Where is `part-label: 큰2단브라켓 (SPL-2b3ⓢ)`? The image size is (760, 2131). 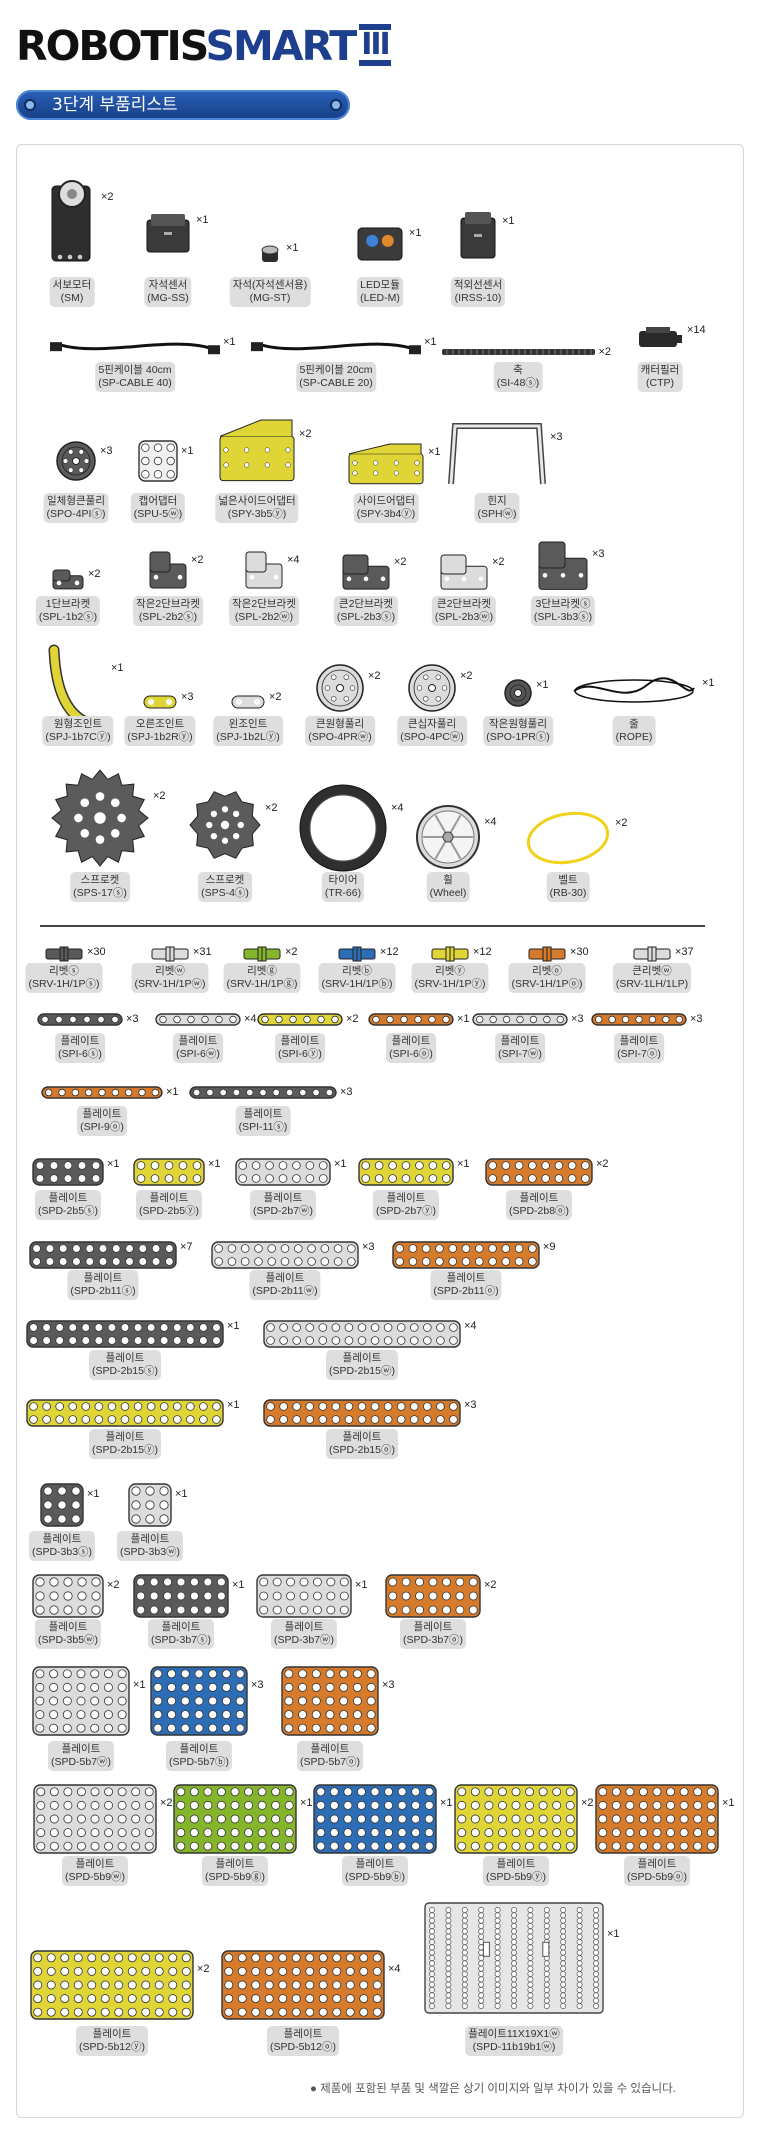
part-label: 큰2단브라켓 (SPL-2b3ⓢ) is located at coordinates (366, 611).